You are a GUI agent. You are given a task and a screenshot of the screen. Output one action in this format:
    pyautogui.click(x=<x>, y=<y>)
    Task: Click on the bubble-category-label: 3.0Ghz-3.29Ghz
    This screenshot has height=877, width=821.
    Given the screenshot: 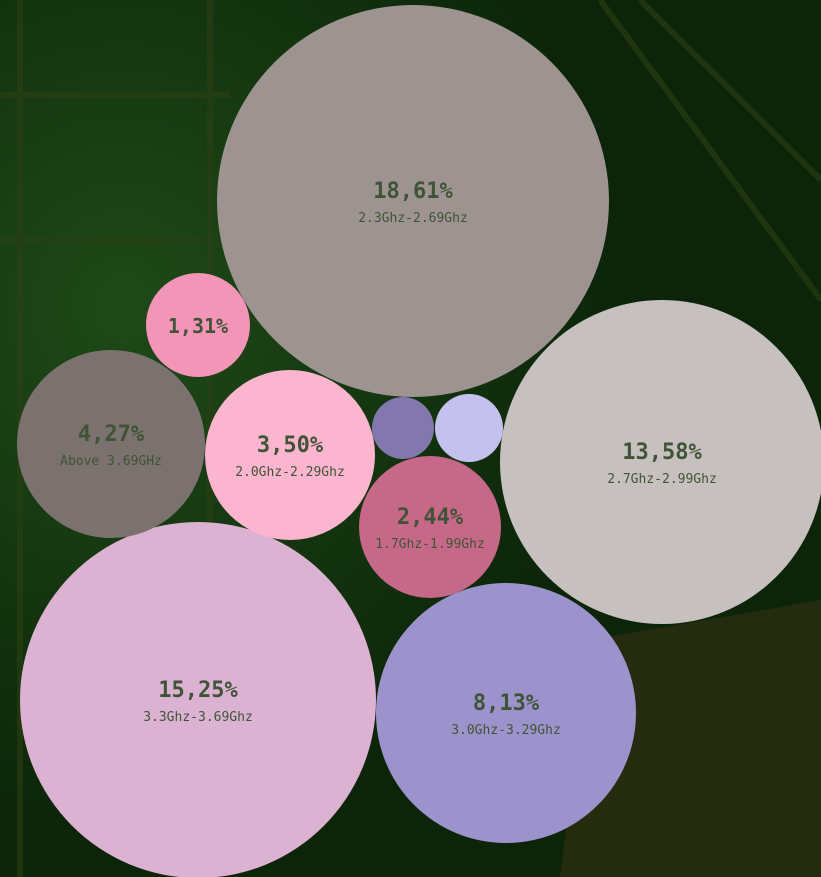 What is the action you would take?
    pyautogui.click(x=506, y=730)
    